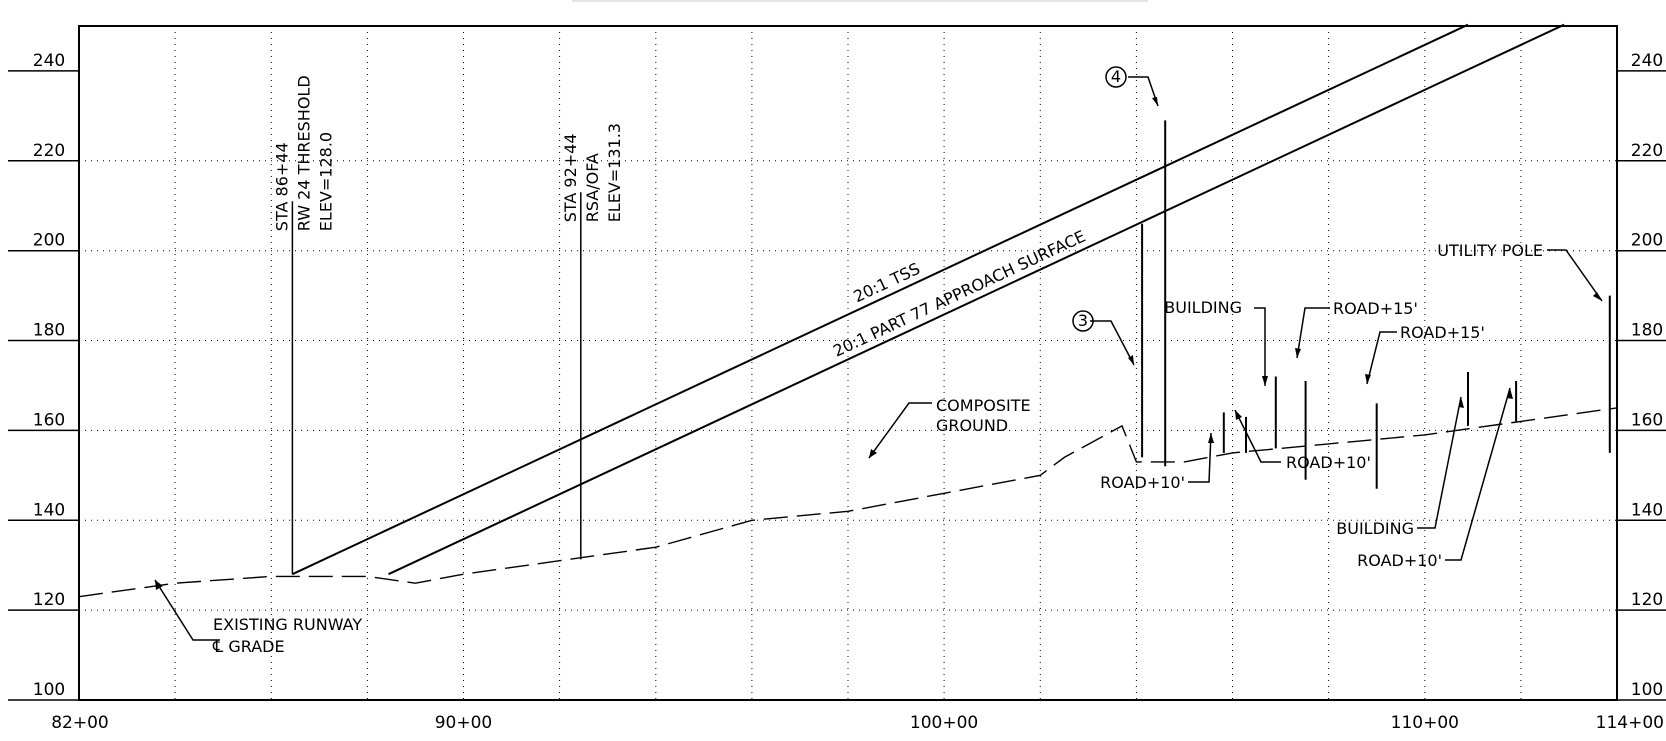 The image size is (1666, 741). I want to click on road-c-arrowhead, so click(1298, 353).